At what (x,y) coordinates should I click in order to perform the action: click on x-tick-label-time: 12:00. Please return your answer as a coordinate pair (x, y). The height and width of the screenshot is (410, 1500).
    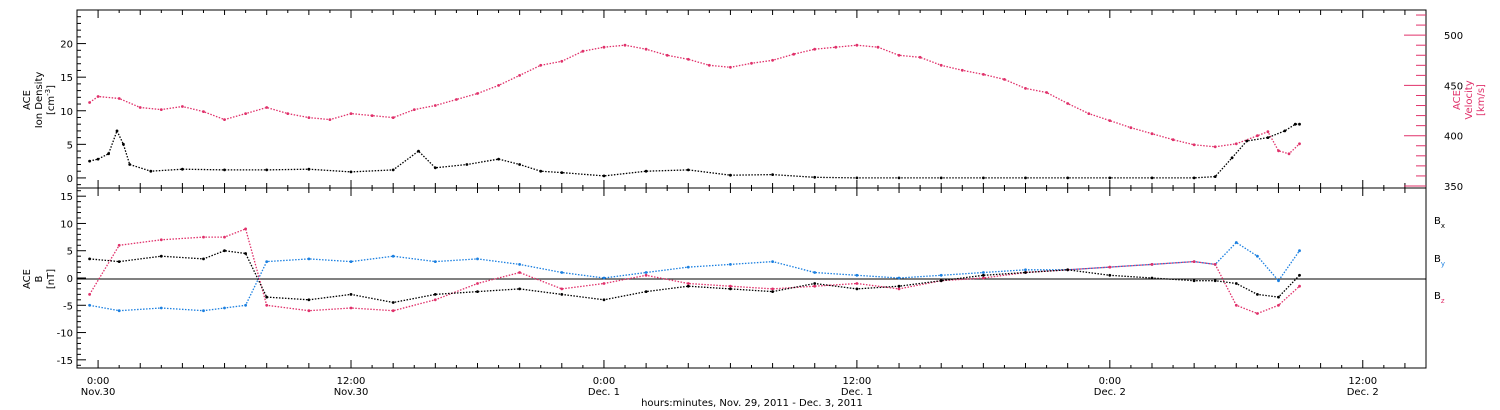
    Looking at the image, I should click on (351, 381).